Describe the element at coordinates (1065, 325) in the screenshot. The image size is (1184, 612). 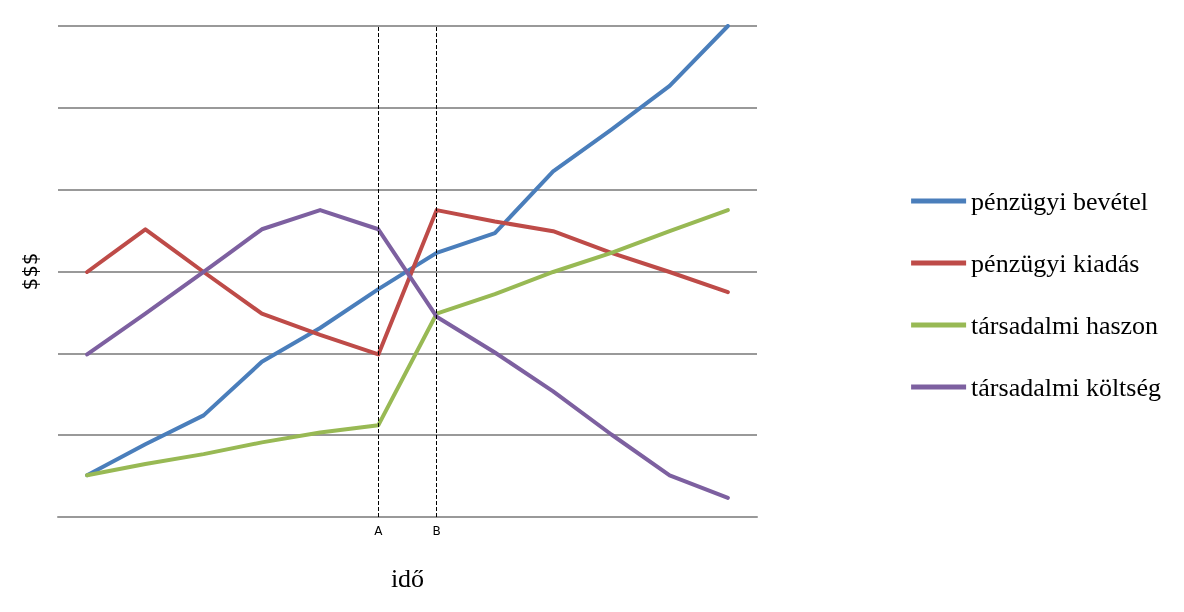
I see `legend-label: társadalmi haszon` at that location.